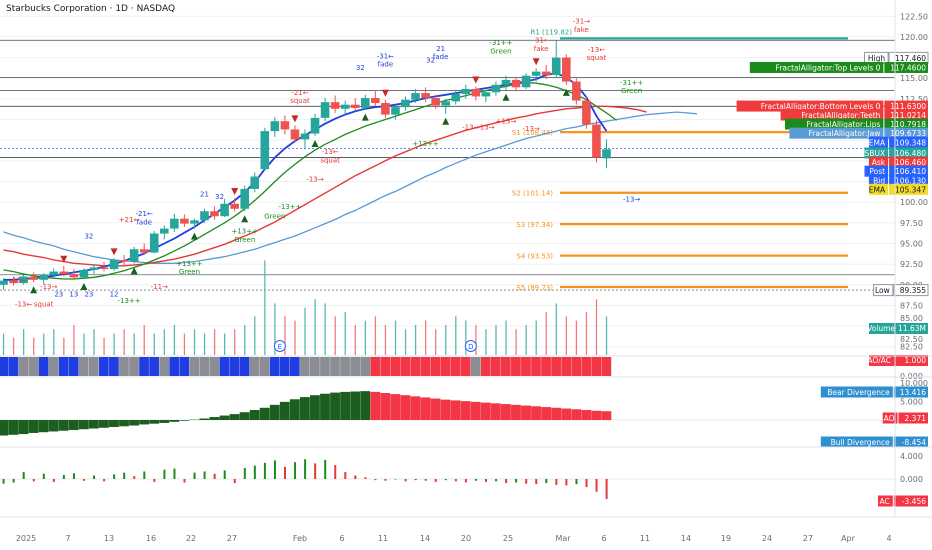  I want to click on price-tag-label-box, so click(876, 171).